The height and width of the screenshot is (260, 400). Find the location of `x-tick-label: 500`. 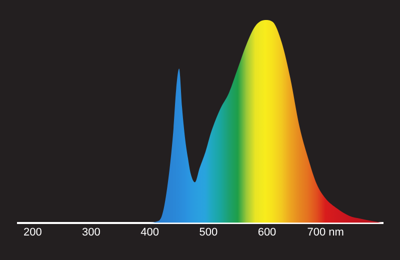

x-tick-label: 500 is located at coordinates (208, 232).